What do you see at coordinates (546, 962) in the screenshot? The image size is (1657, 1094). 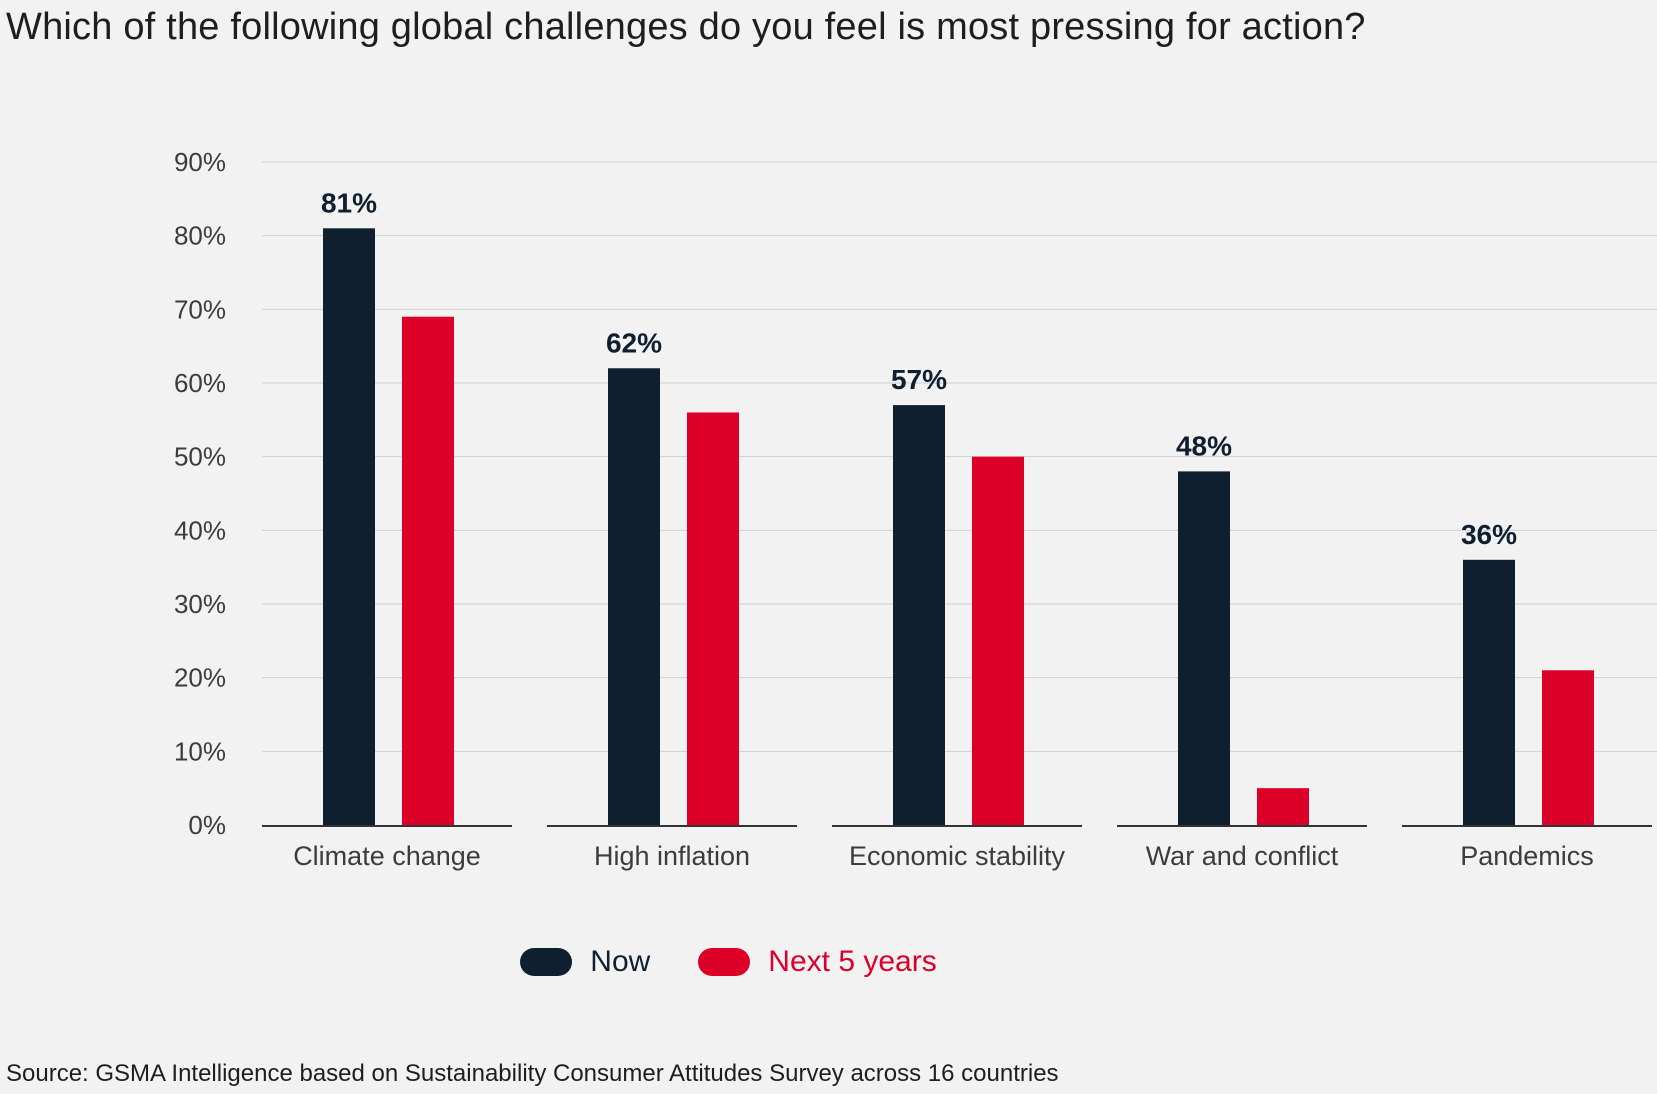 I see `legend-swatch-now` at bounding box center [546, 962].